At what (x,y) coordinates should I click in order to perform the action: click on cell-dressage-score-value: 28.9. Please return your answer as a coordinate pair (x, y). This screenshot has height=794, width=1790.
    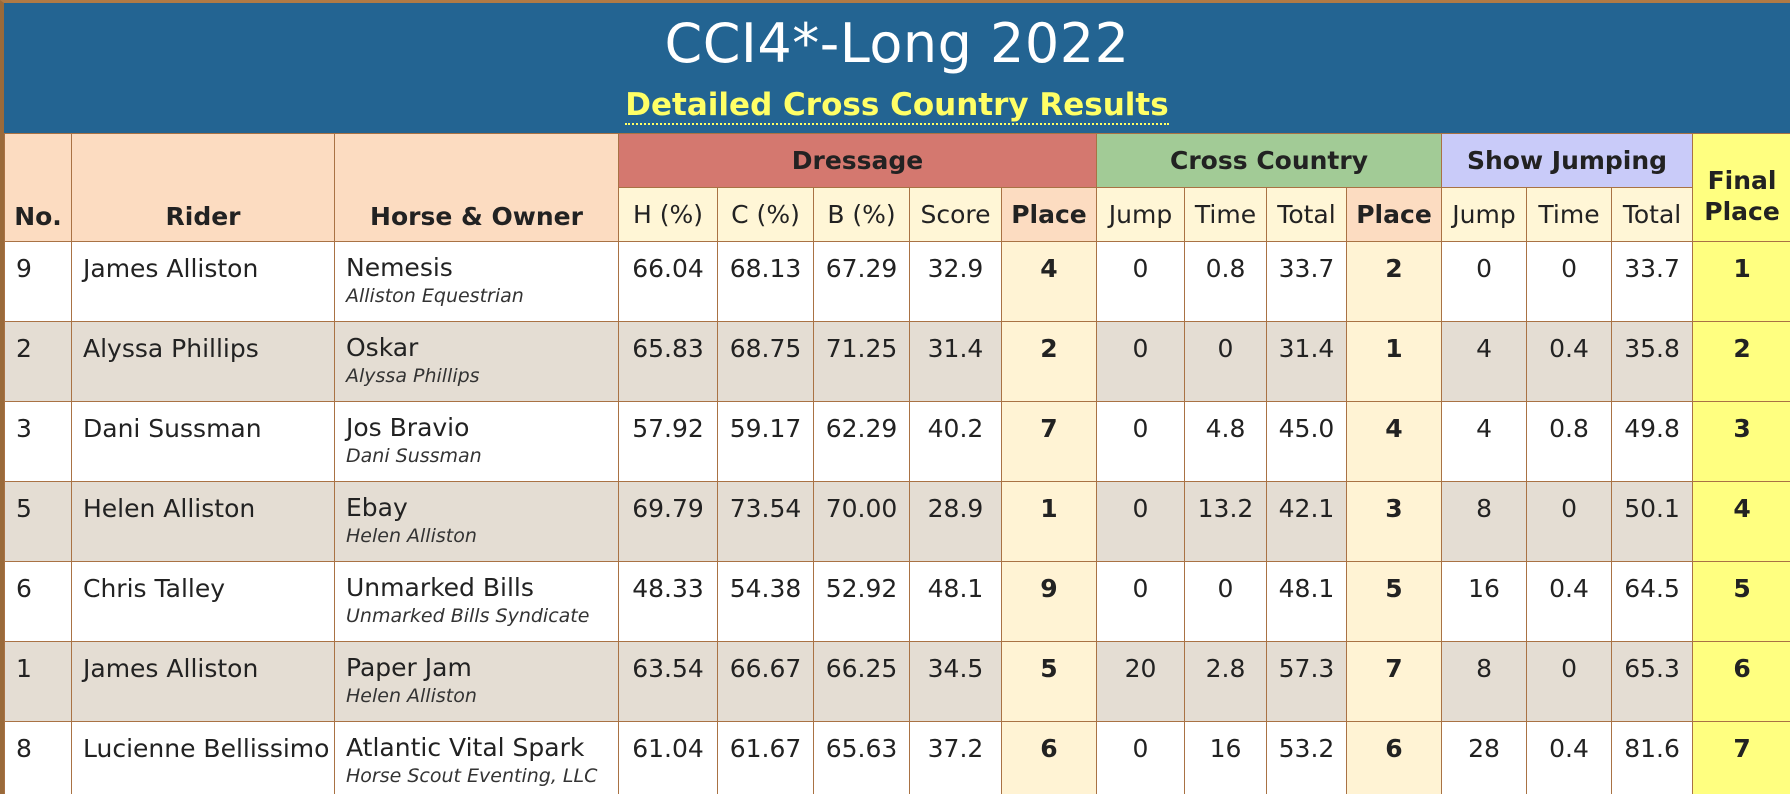
    Looking at the image, I should click on (955, 508).